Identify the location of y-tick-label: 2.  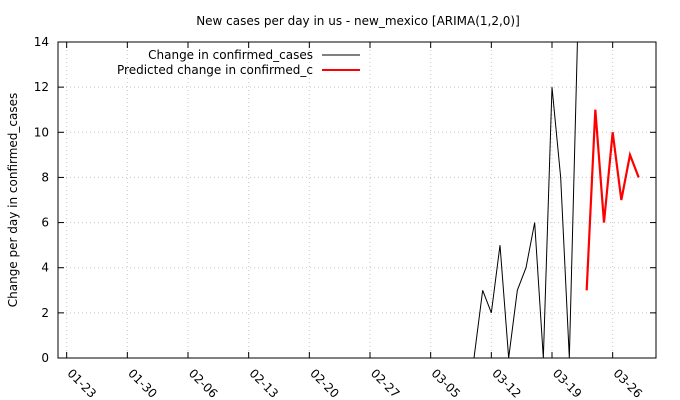
(45, 313).